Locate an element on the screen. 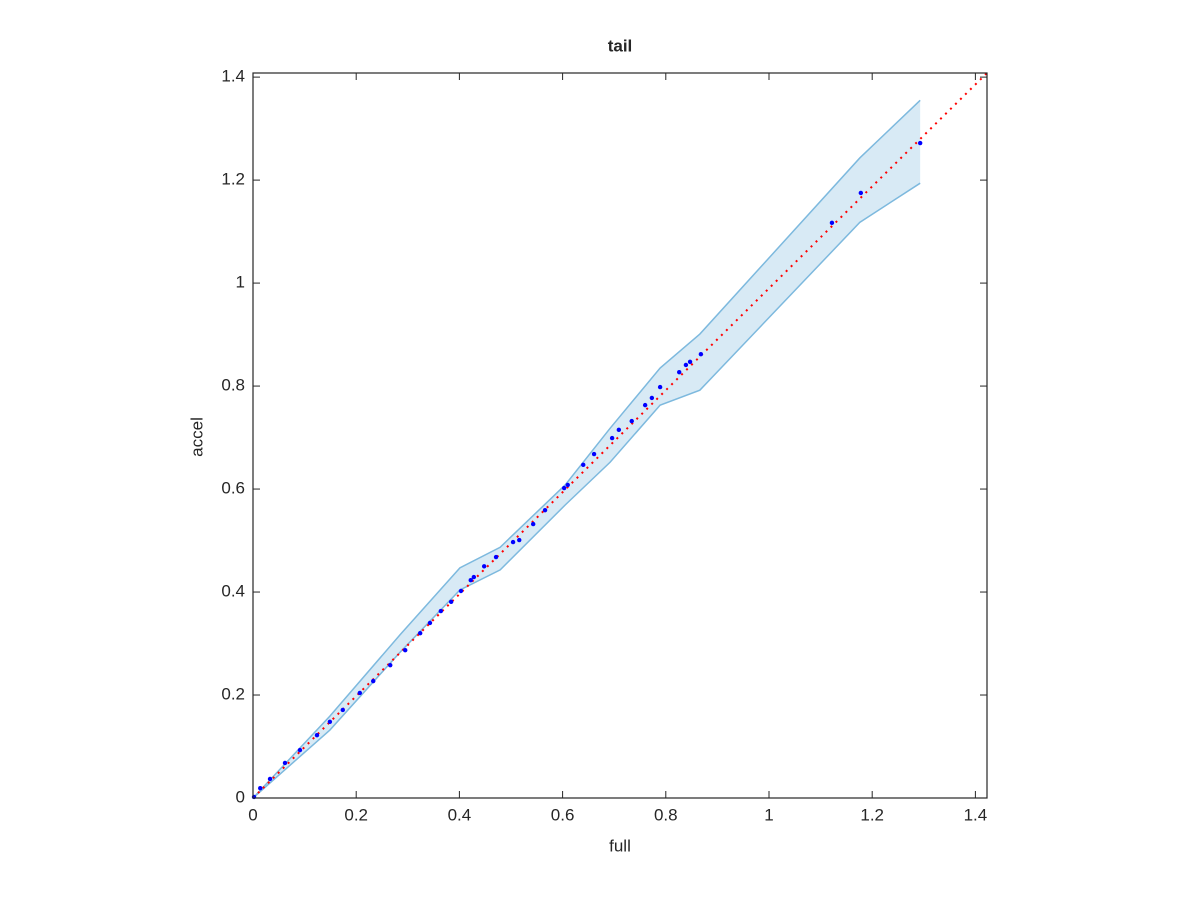 This screenshot has height=900, width=1200. x-axis-label: full is located at coordinates (620, 845).